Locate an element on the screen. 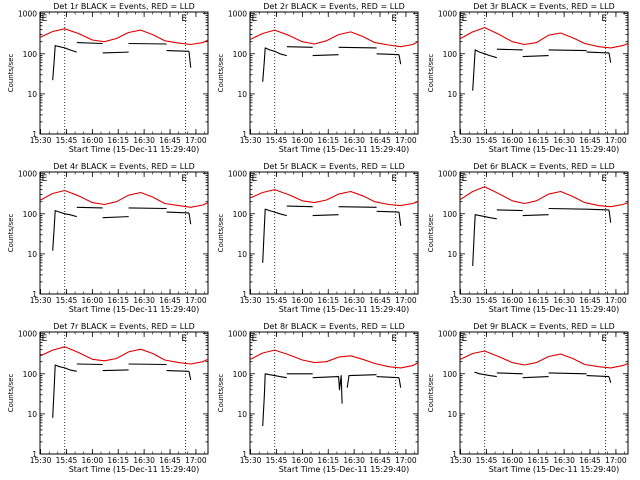 The width and height of the screenshot is (640, 480). panel-title: Det 4r BLACK = Events, RED = LLD is located at coordinates (124, 166).